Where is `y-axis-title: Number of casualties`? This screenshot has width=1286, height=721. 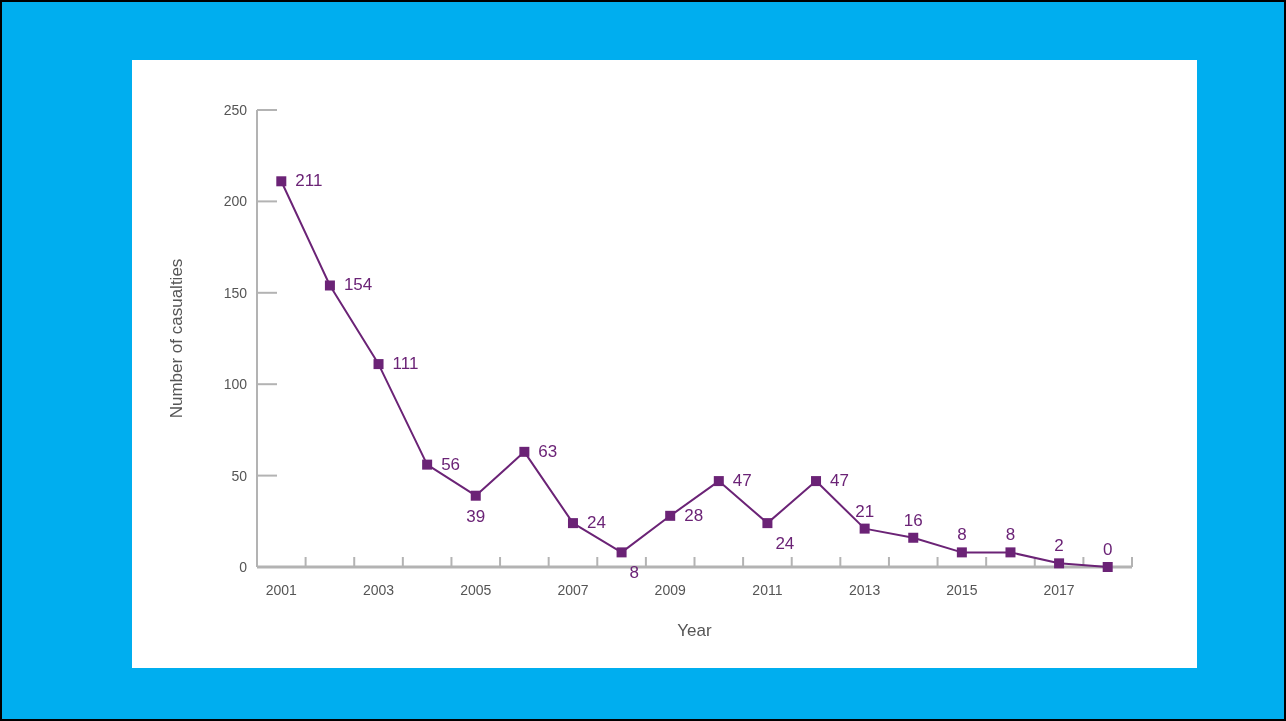 y-axis-title: Number of casualties is located at coordinates (176, 338).